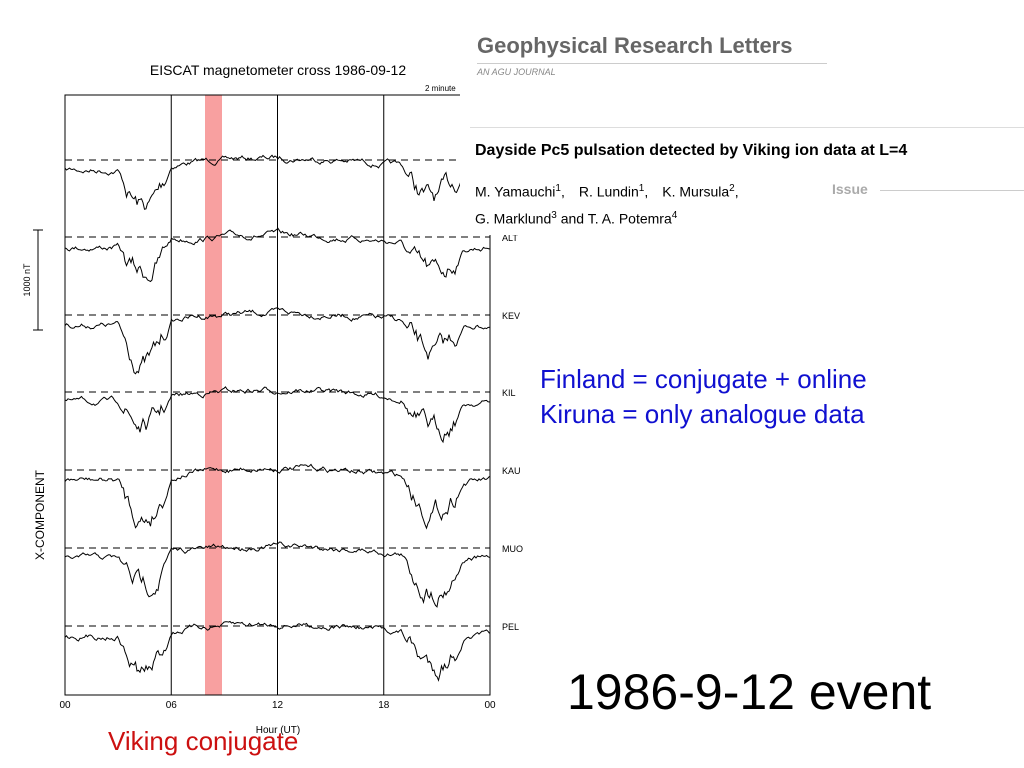 The image size is (1024, 768). Describe the element at coordinates (172, 705) in the screenshot. I see `x-tick-label: 06` at that location.